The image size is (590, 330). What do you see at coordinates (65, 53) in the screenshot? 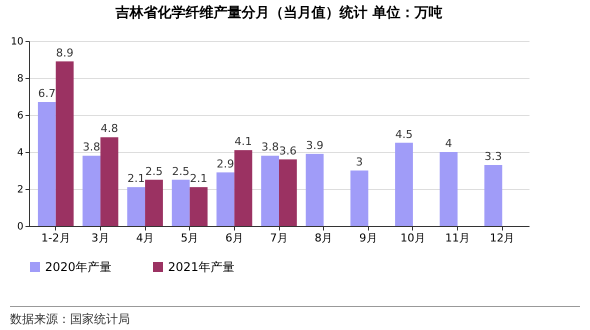
I see `data-label: 8.9` at bounding box center [65, 53].